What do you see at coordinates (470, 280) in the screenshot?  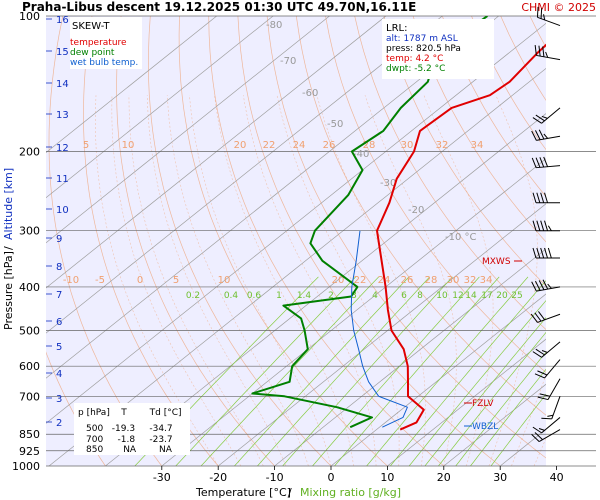 I see `theta-label: 32` at bounding box center [470, 280].